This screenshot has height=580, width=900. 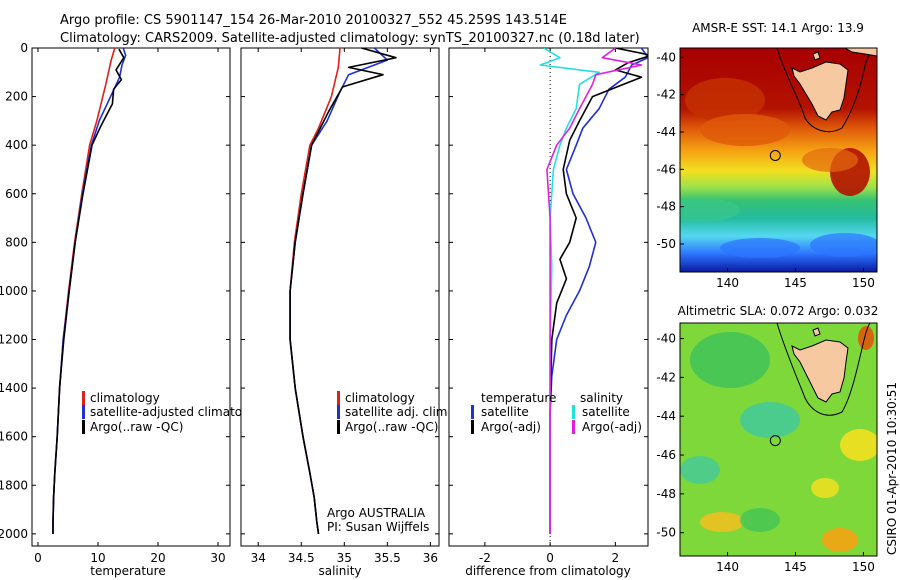 I want to click on legend-label-climatology: climatology, so click(x=125, y=398).